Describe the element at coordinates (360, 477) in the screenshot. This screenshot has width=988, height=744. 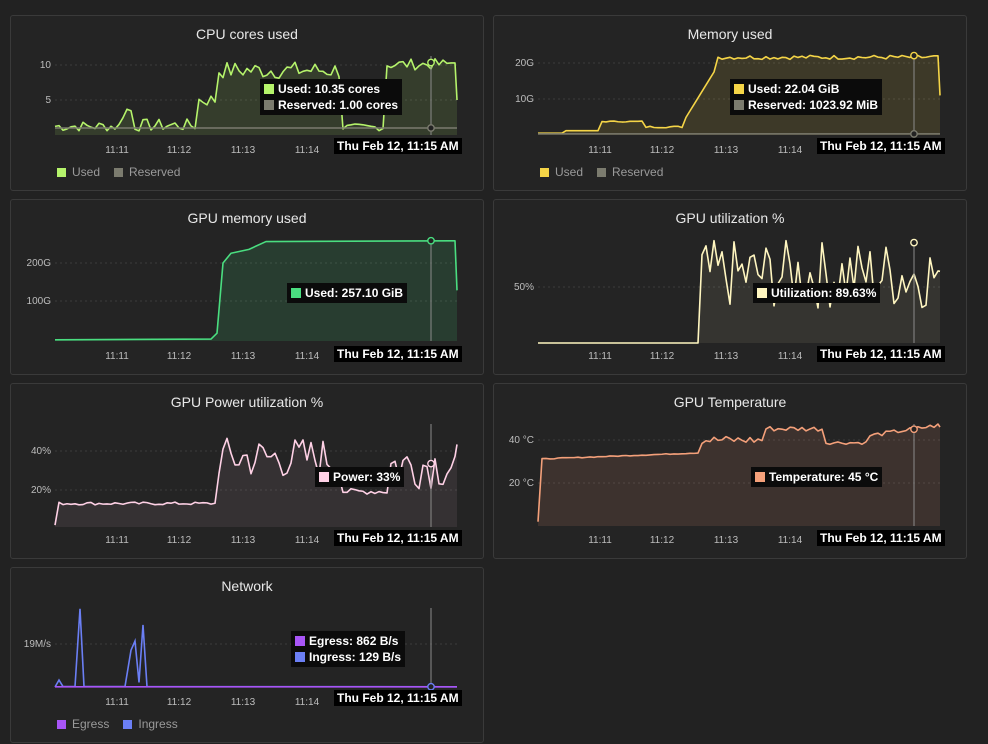
I see `chart-tooltip: Power: 33%` at that location.